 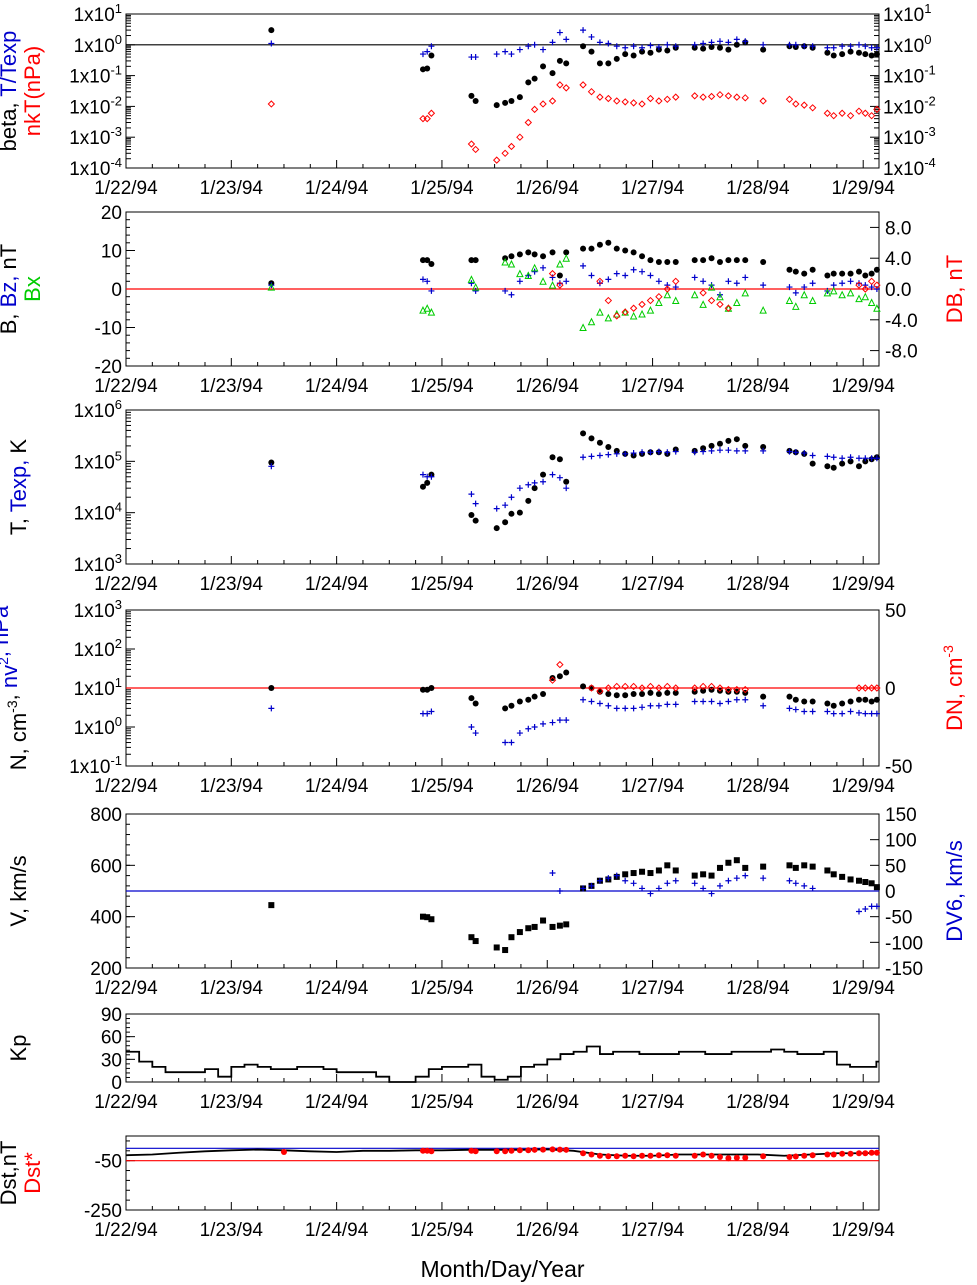 What do you see at coordinates (898, 259) in the screenshot?
I see `right-tick-label: 4.0` at bounding box center [898, 259].